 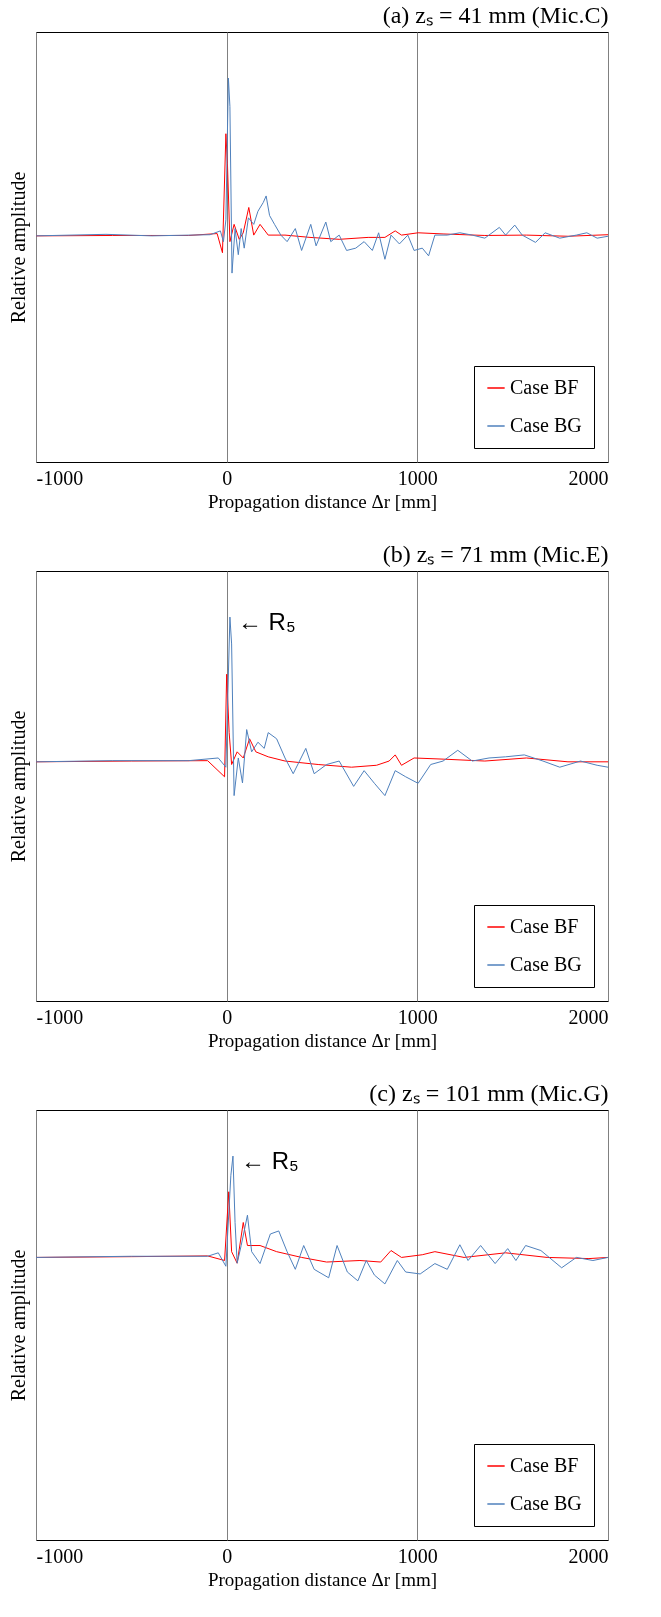 I want to click on chart-title: (b) zₛ = 71 mm (Mic.E), so click(x=495, y=554).